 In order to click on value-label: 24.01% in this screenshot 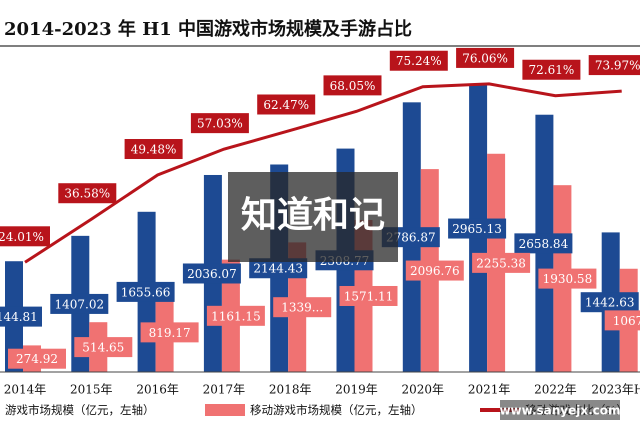, I will do `click(22, 237)`.